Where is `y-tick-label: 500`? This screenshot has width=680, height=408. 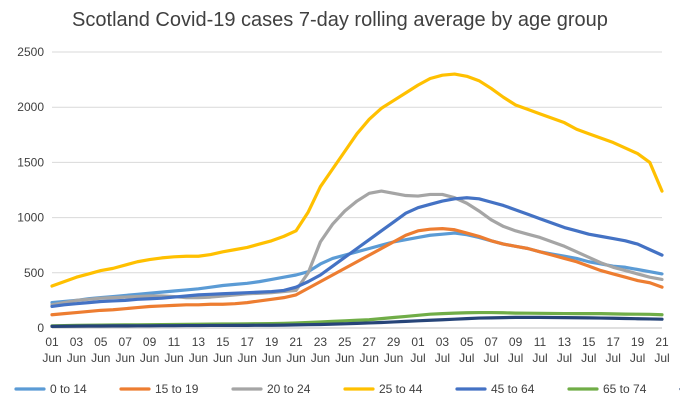 y-tick-label: 500 is located at coordinates (34, 273).